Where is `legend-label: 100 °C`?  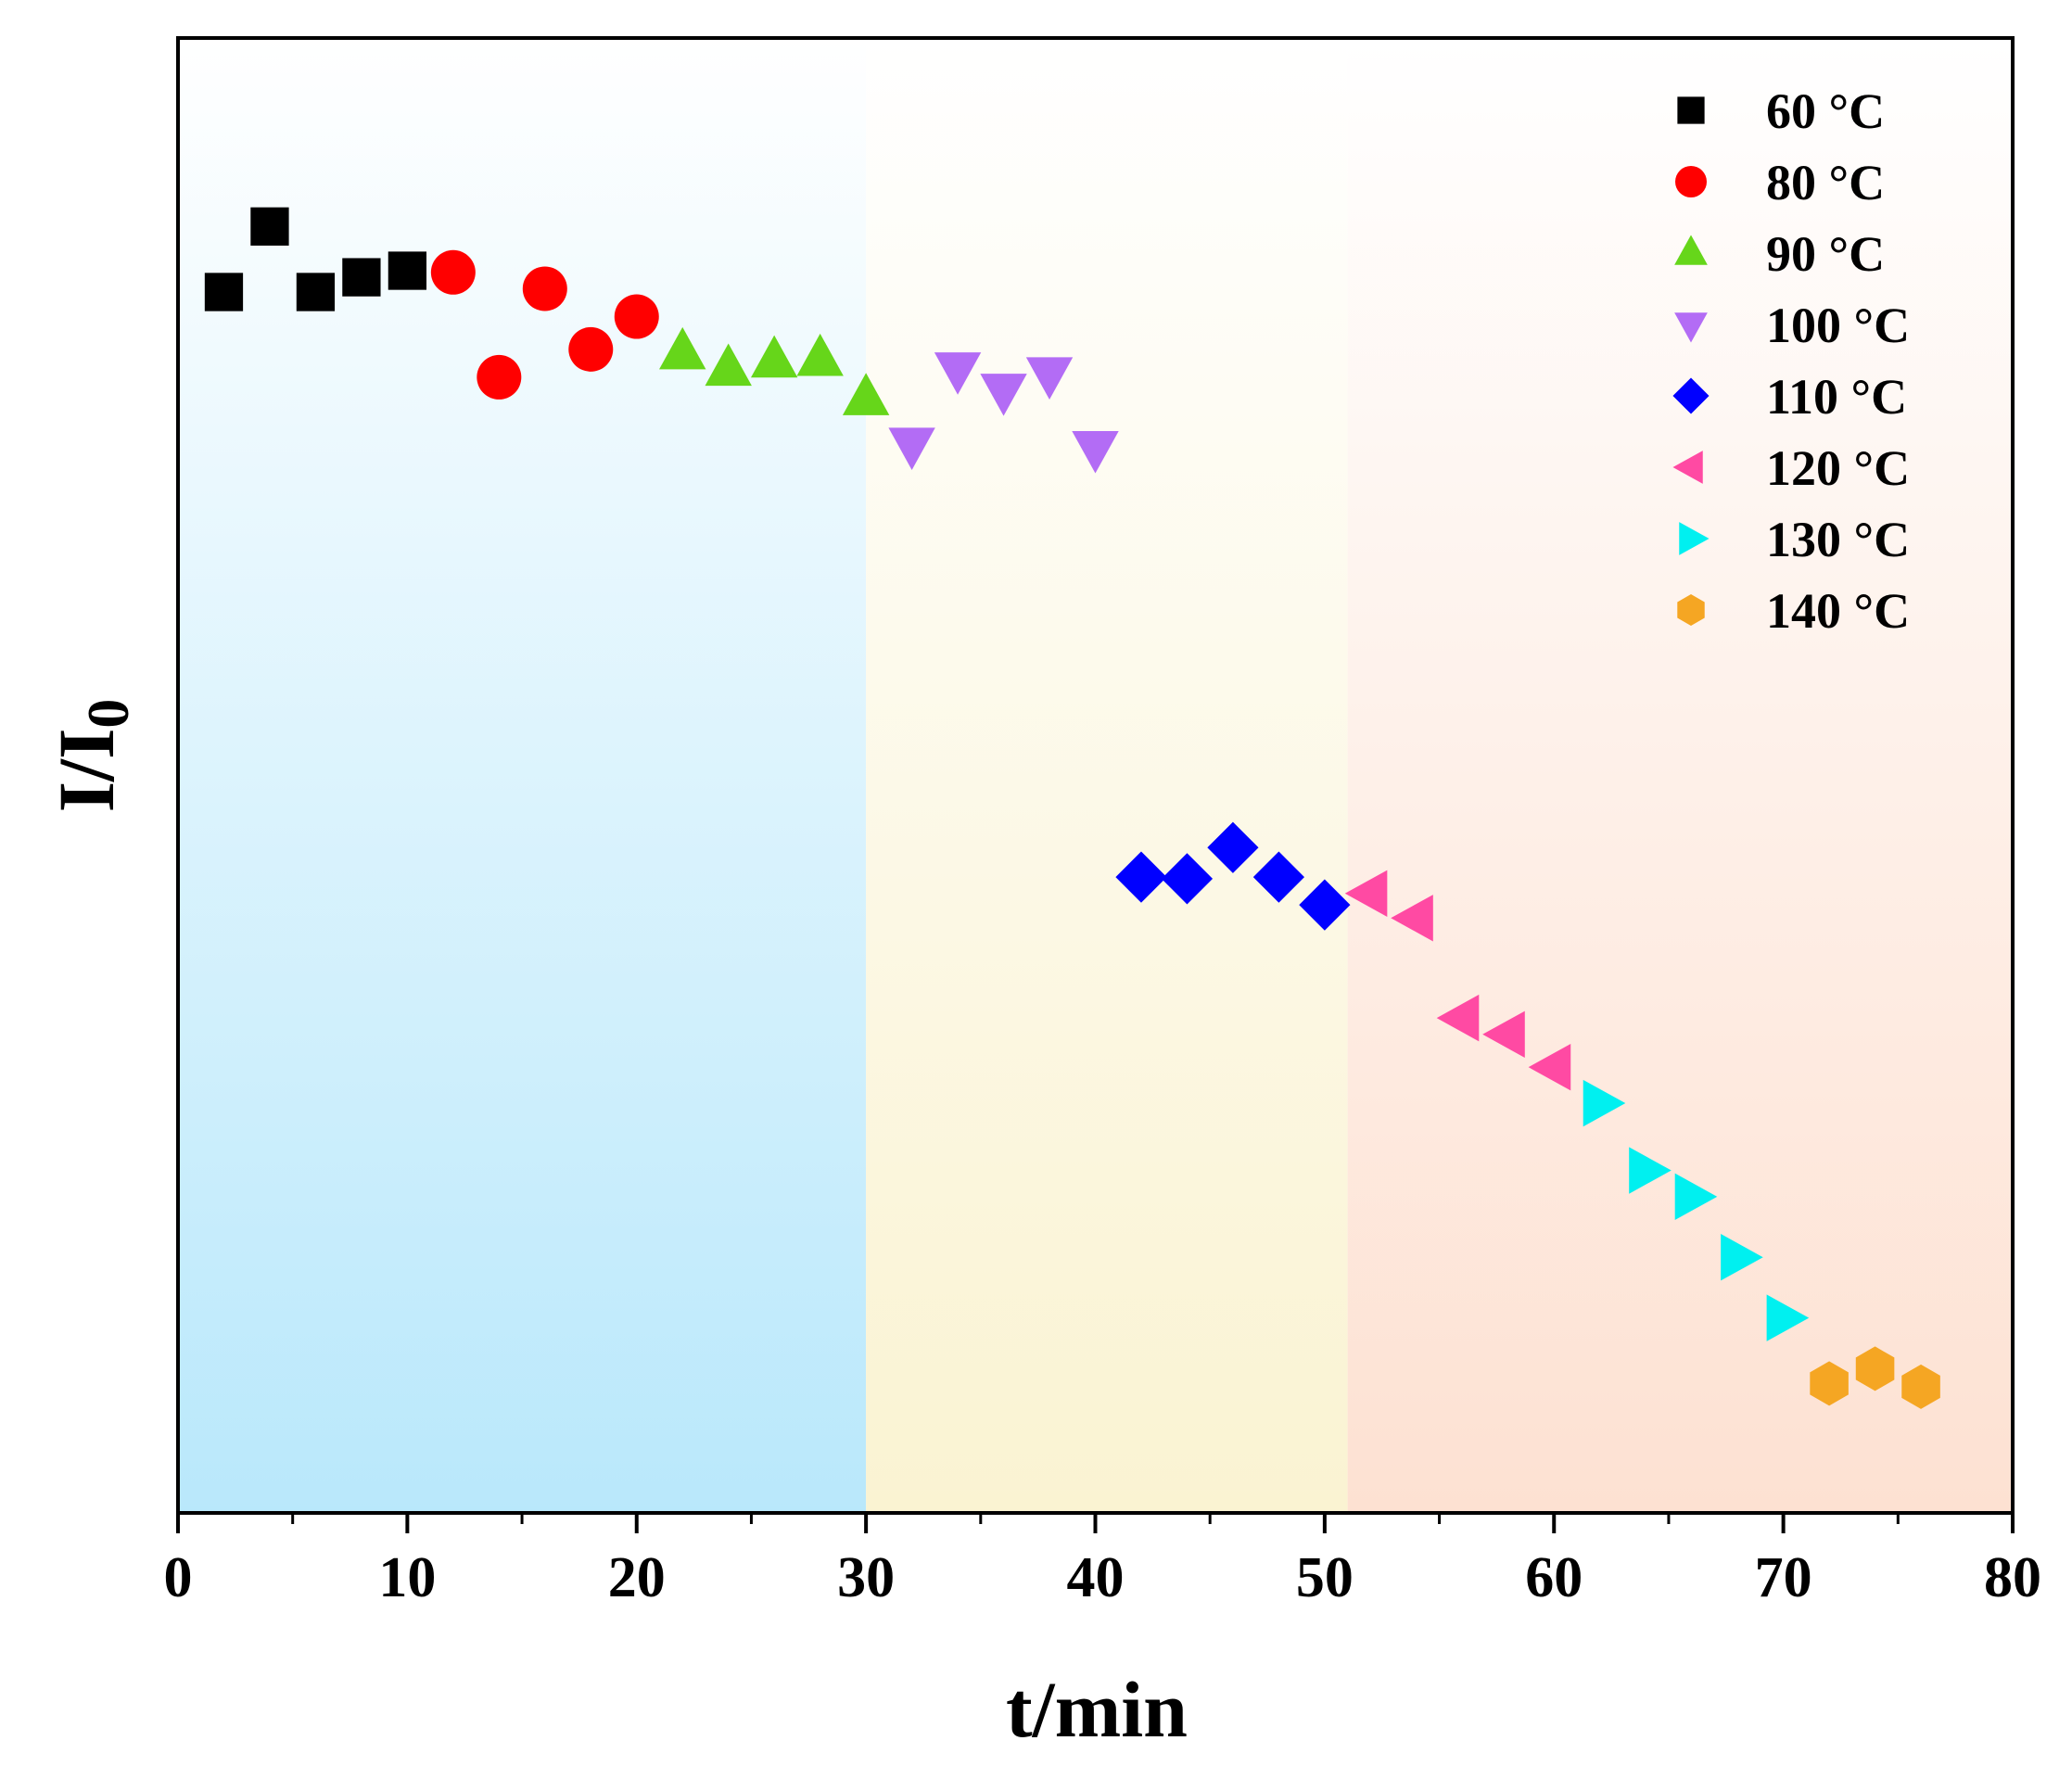
legend-label: 100 °C is located at coordinates (1838, 325).